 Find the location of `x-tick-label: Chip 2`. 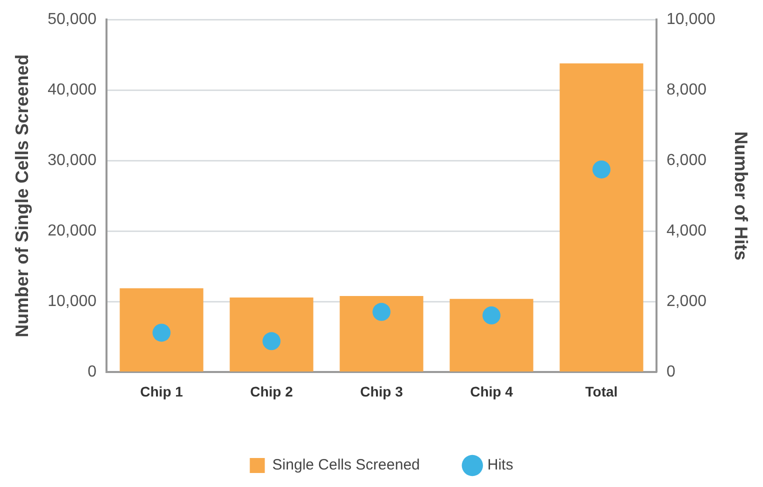

x-tick-label: Chip 2 is located at coordinates (272, 391).